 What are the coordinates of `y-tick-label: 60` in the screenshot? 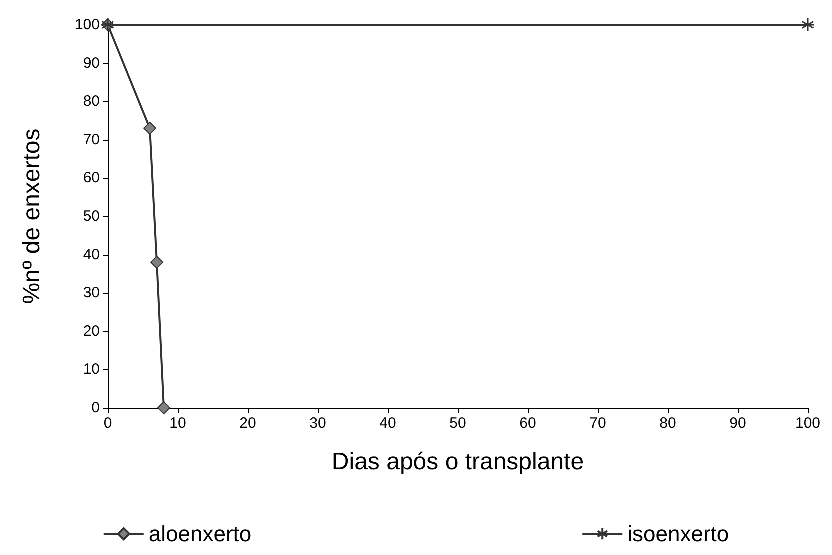 It's located at (91, 178).